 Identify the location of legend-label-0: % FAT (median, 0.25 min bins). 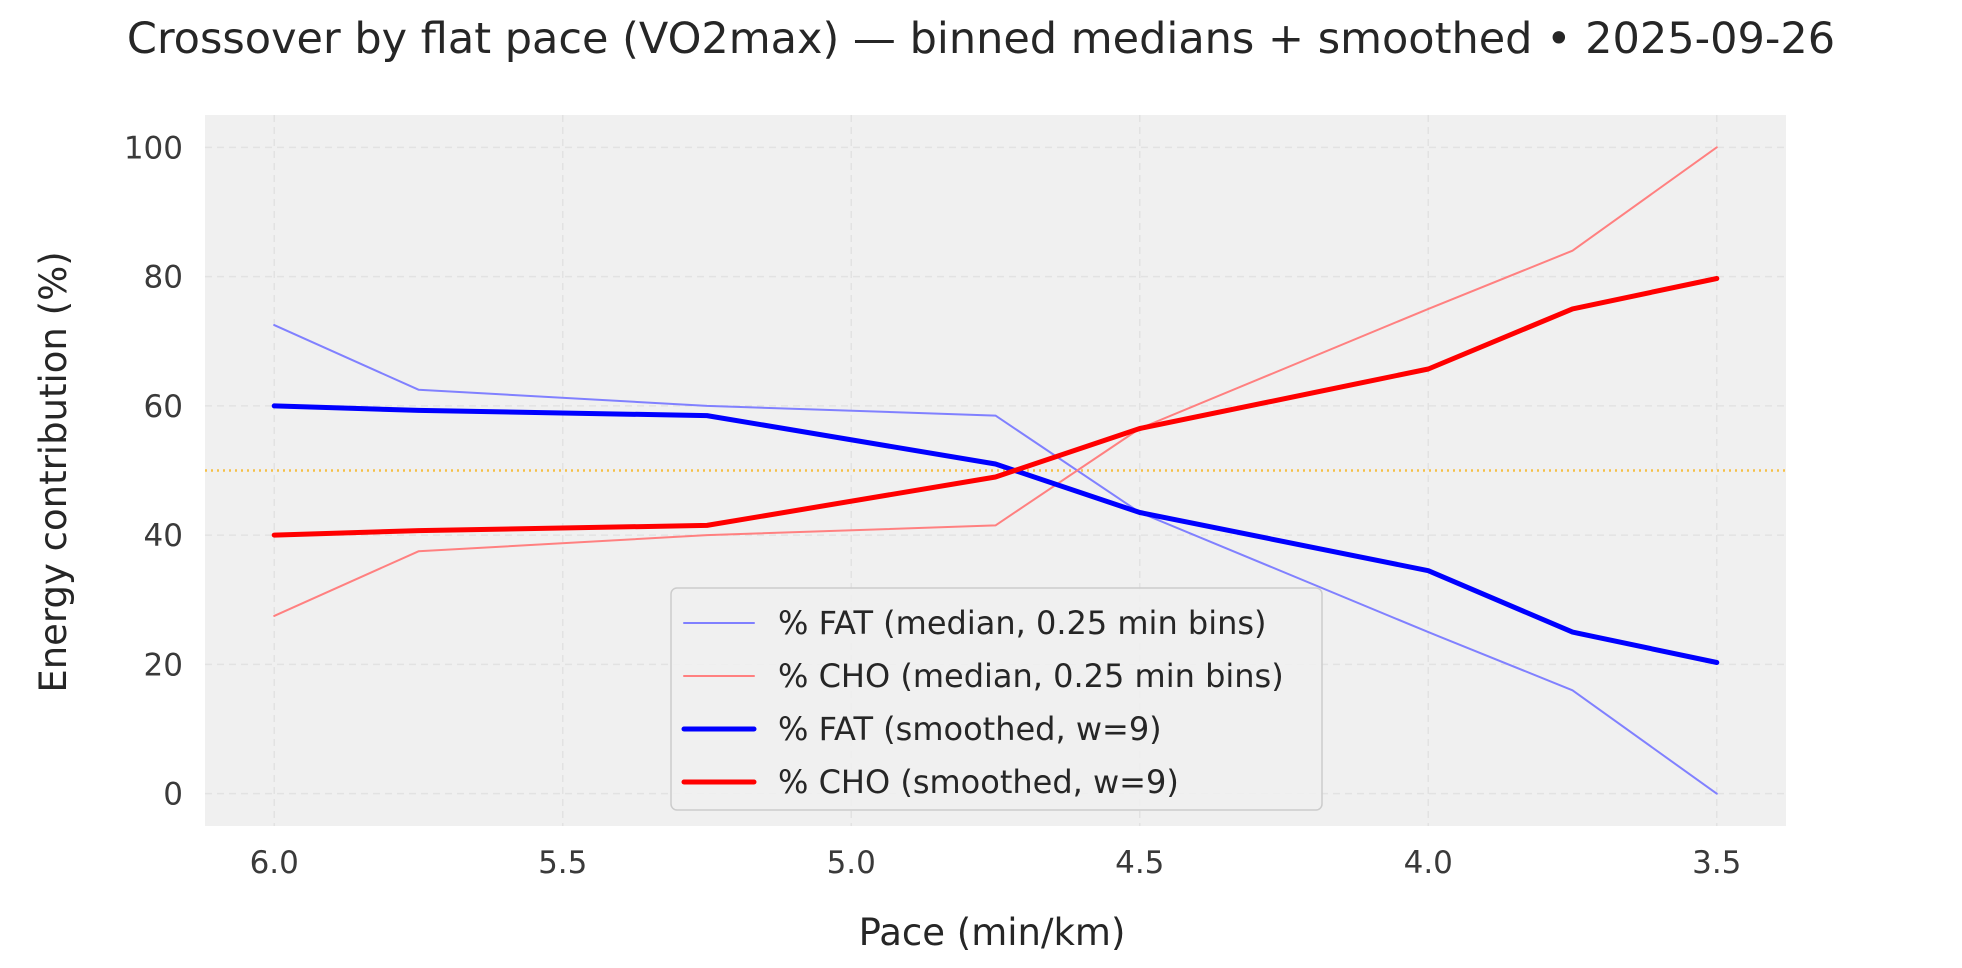
(1022, 623).